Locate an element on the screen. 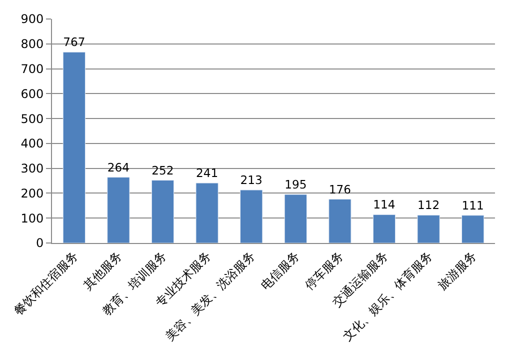  y-tick-label: 200 is located at coordinates (32, 193).